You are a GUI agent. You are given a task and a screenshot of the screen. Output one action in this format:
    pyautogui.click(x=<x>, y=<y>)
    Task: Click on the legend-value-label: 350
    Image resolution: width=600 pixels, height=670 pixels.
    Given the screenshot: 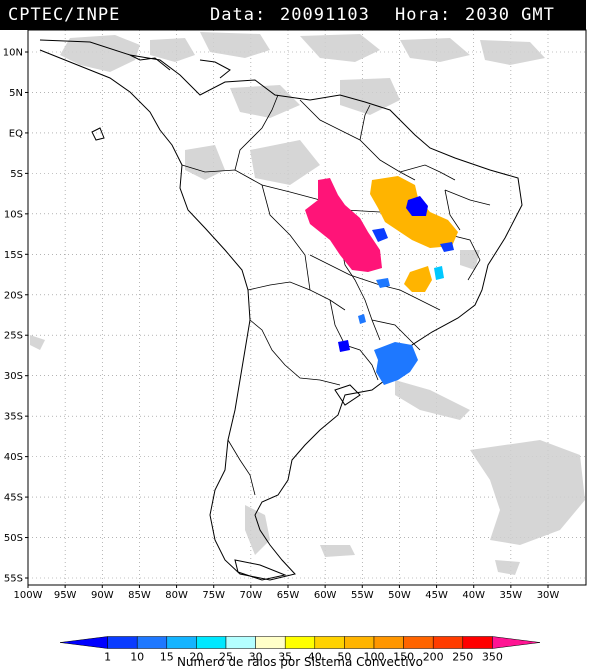 What is the action you would take?
    pyautogui.click(x=492, y=657)
    